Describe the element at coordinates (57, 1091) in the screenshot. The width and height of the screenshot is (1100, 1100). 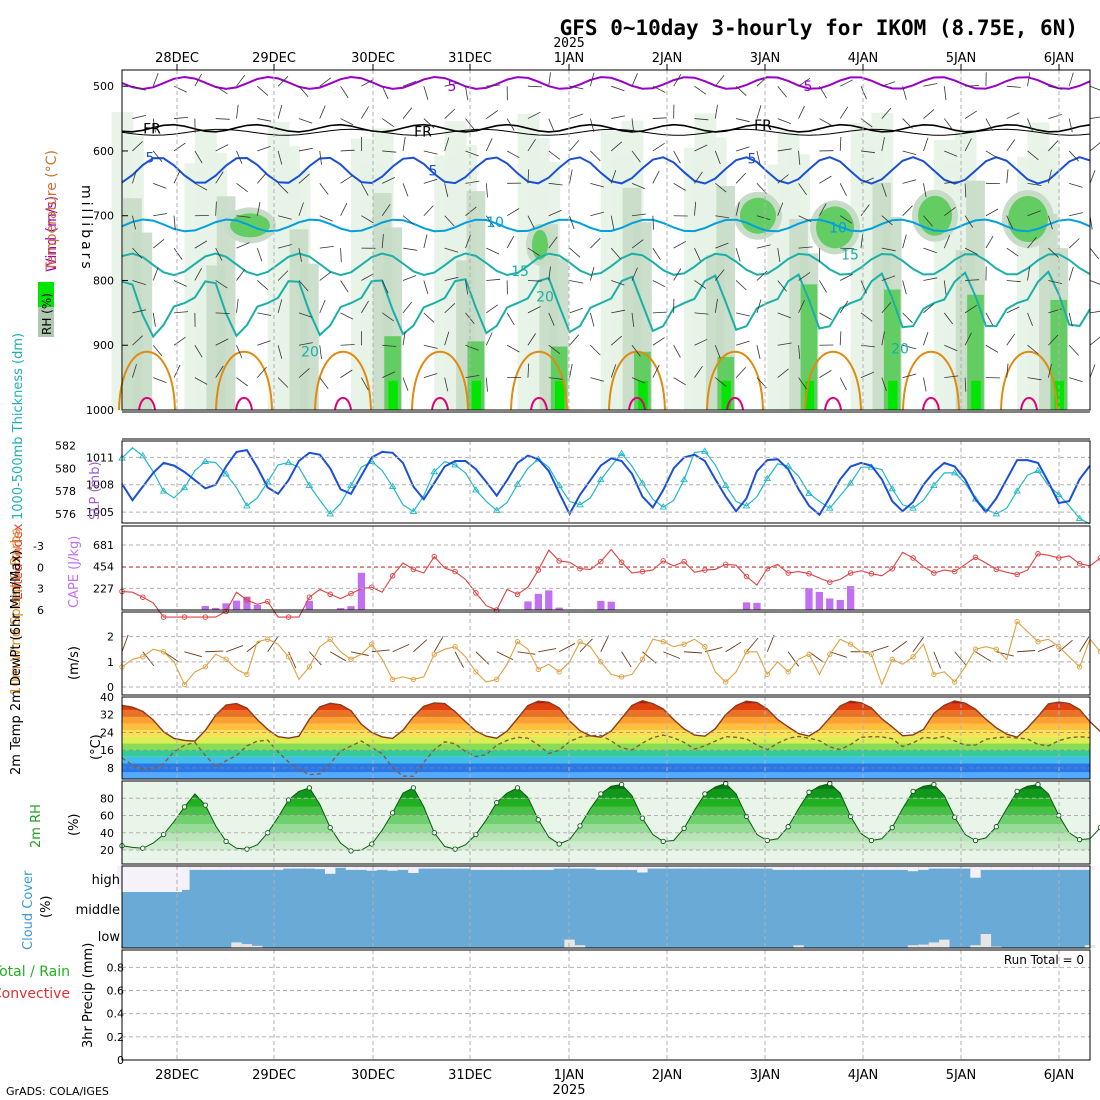
I see `footer-credit: GrADS: COLA/IGES` at that location.